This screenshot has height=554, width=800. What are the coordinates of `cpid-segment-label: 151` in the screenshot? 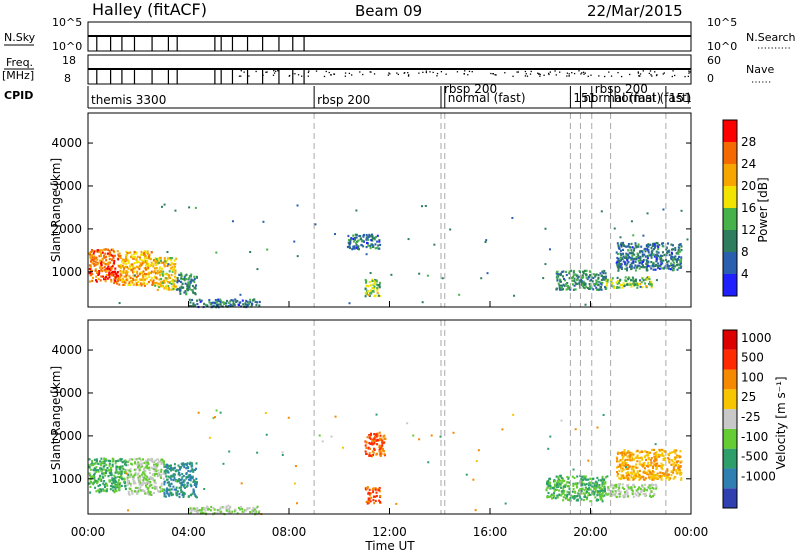 It's located at (680, 98).